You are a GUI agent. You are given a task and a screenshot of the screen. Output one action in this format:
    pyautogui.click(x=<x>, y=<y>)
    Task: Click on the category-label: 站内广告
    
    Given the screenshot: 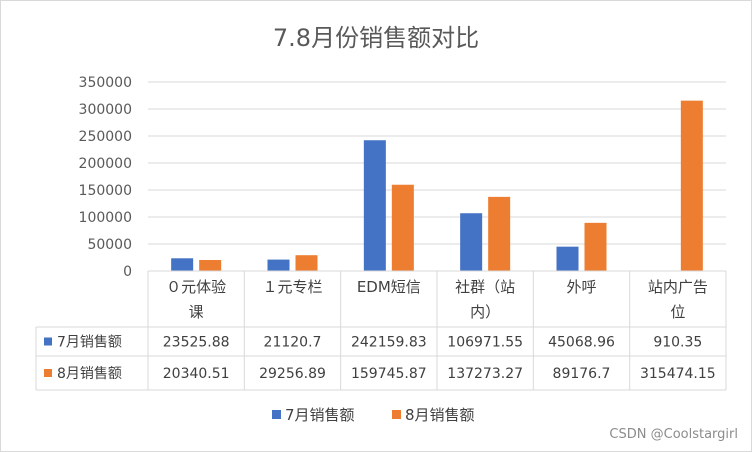 What is the action you would take?
    pyautogui.click(x=678, y=287)
    